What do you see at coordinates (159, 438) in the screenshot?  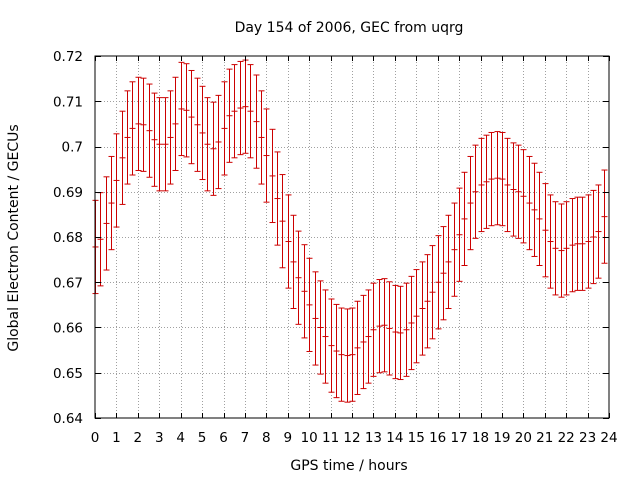 I see `x-tick-label-3: 3` at bounding box center [159, 438].